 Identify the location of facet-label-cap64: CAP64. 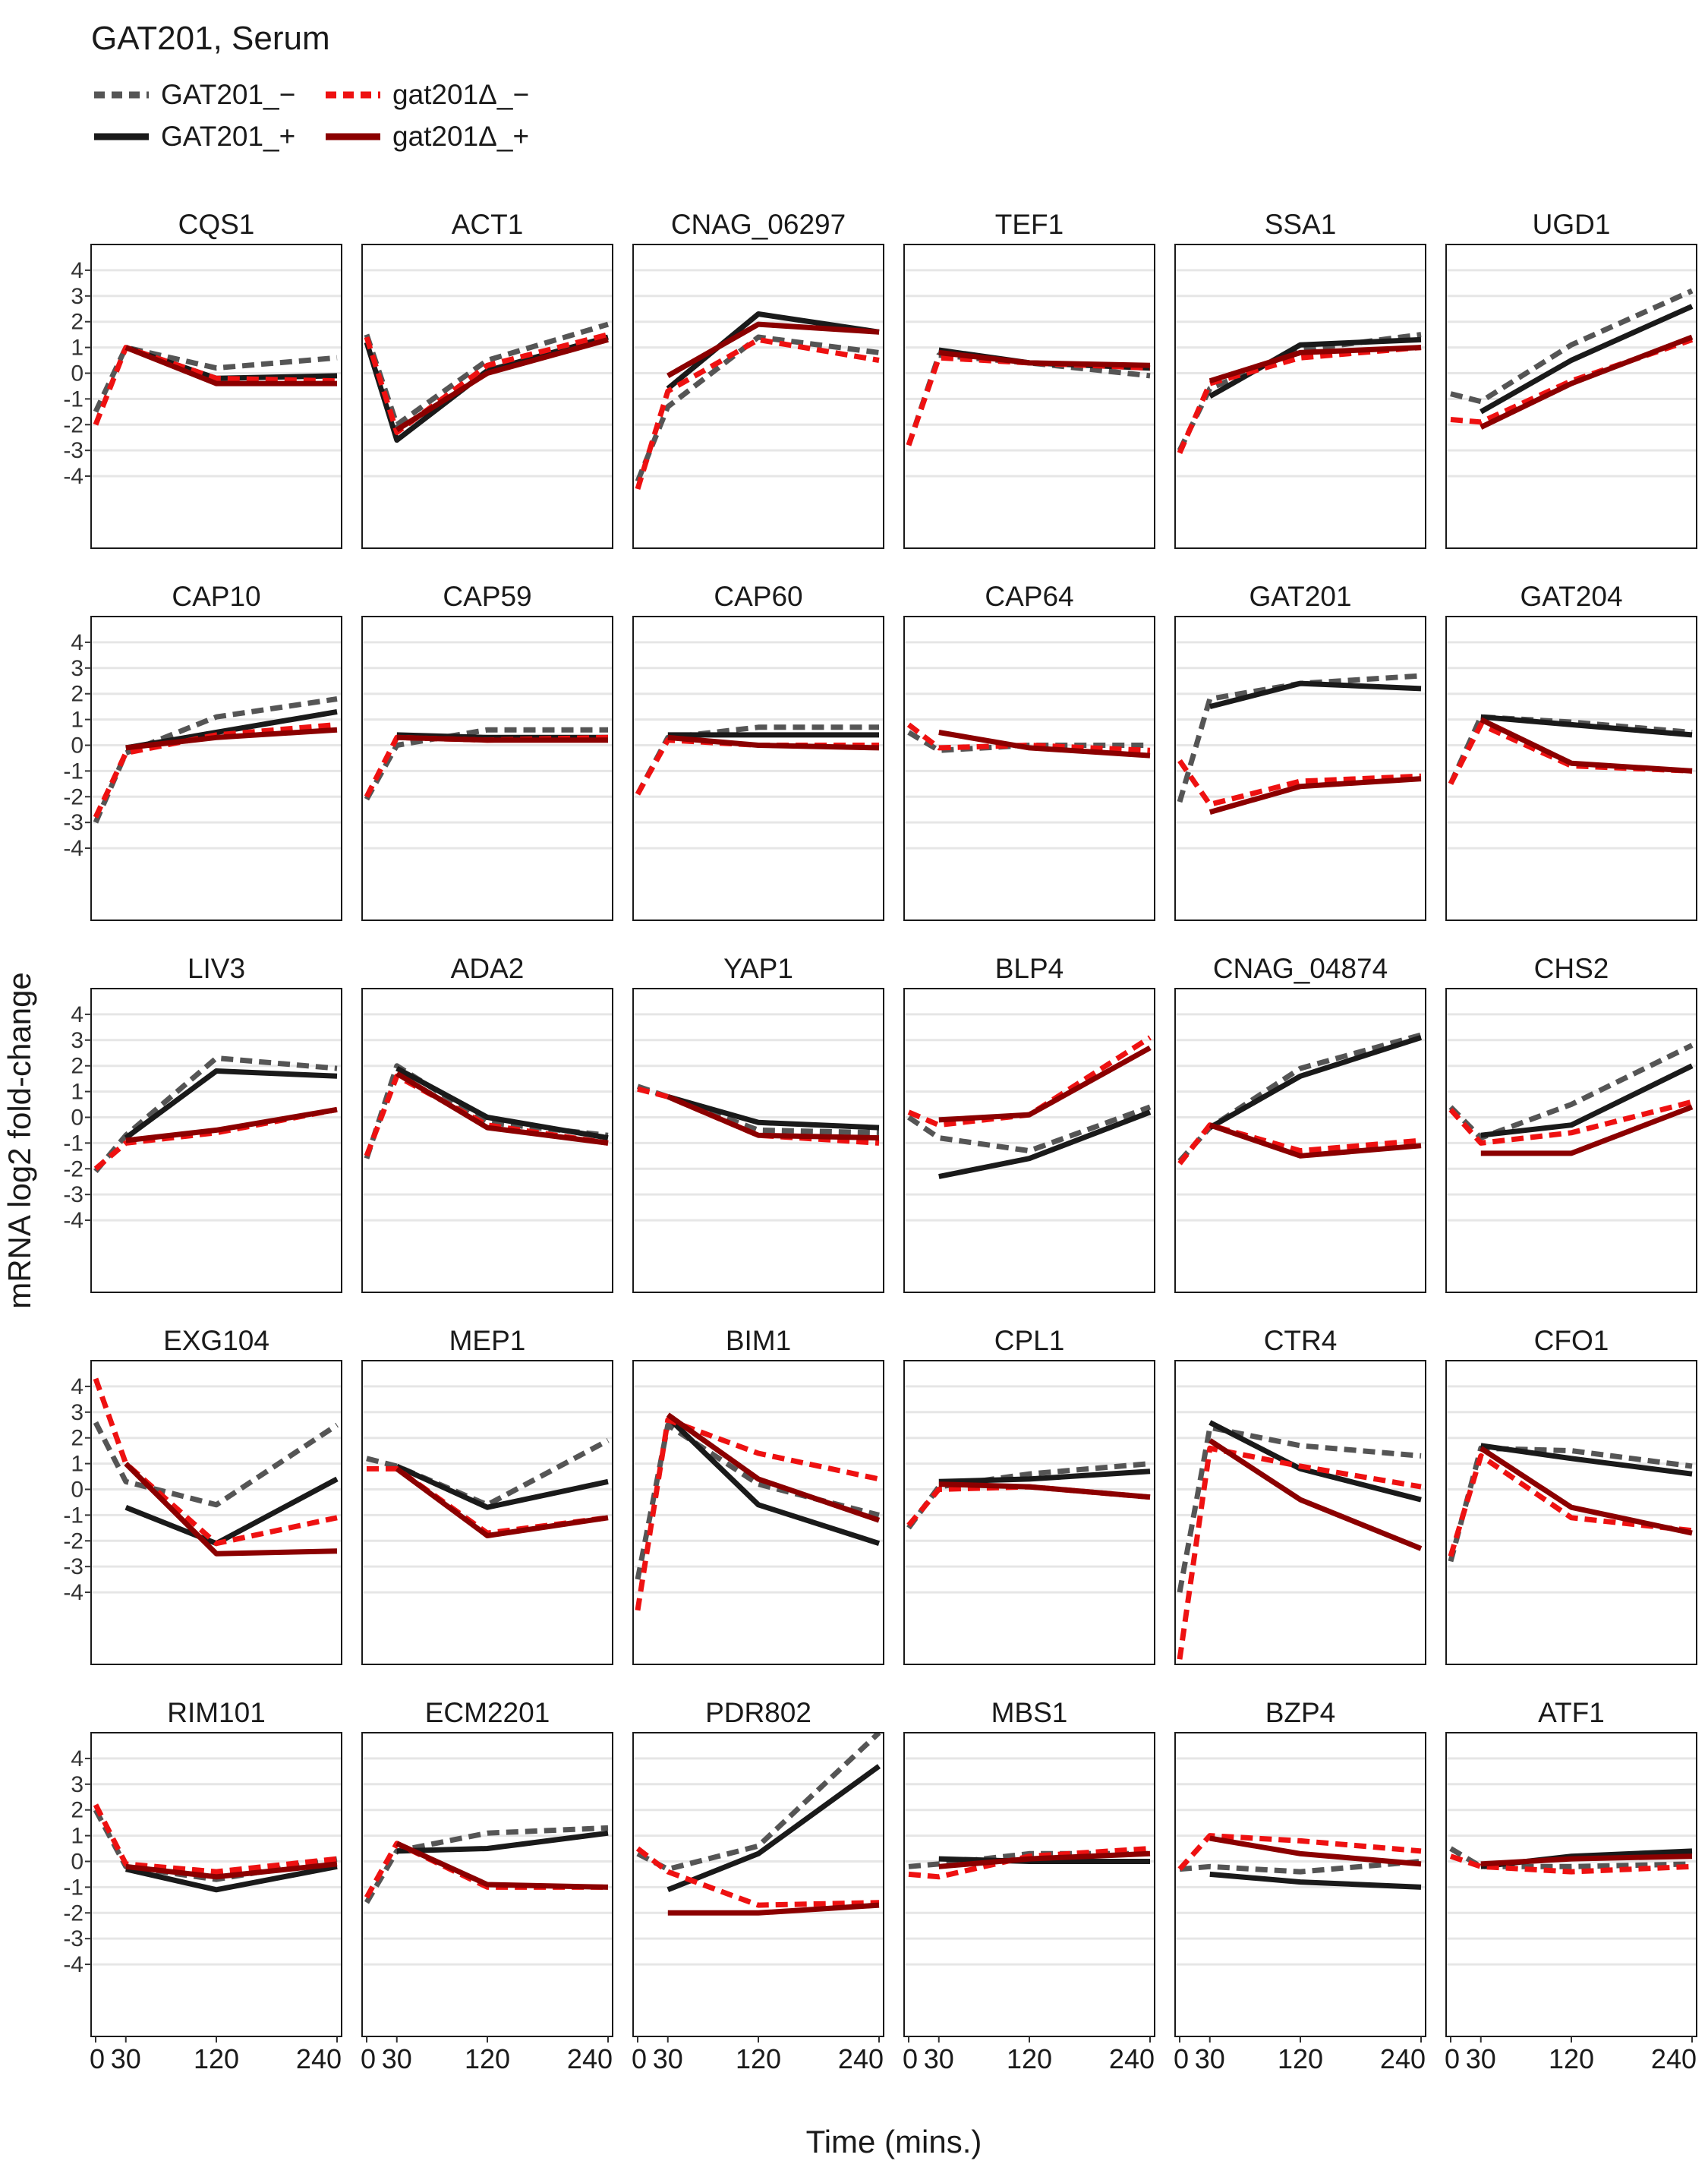
(1029, 596).